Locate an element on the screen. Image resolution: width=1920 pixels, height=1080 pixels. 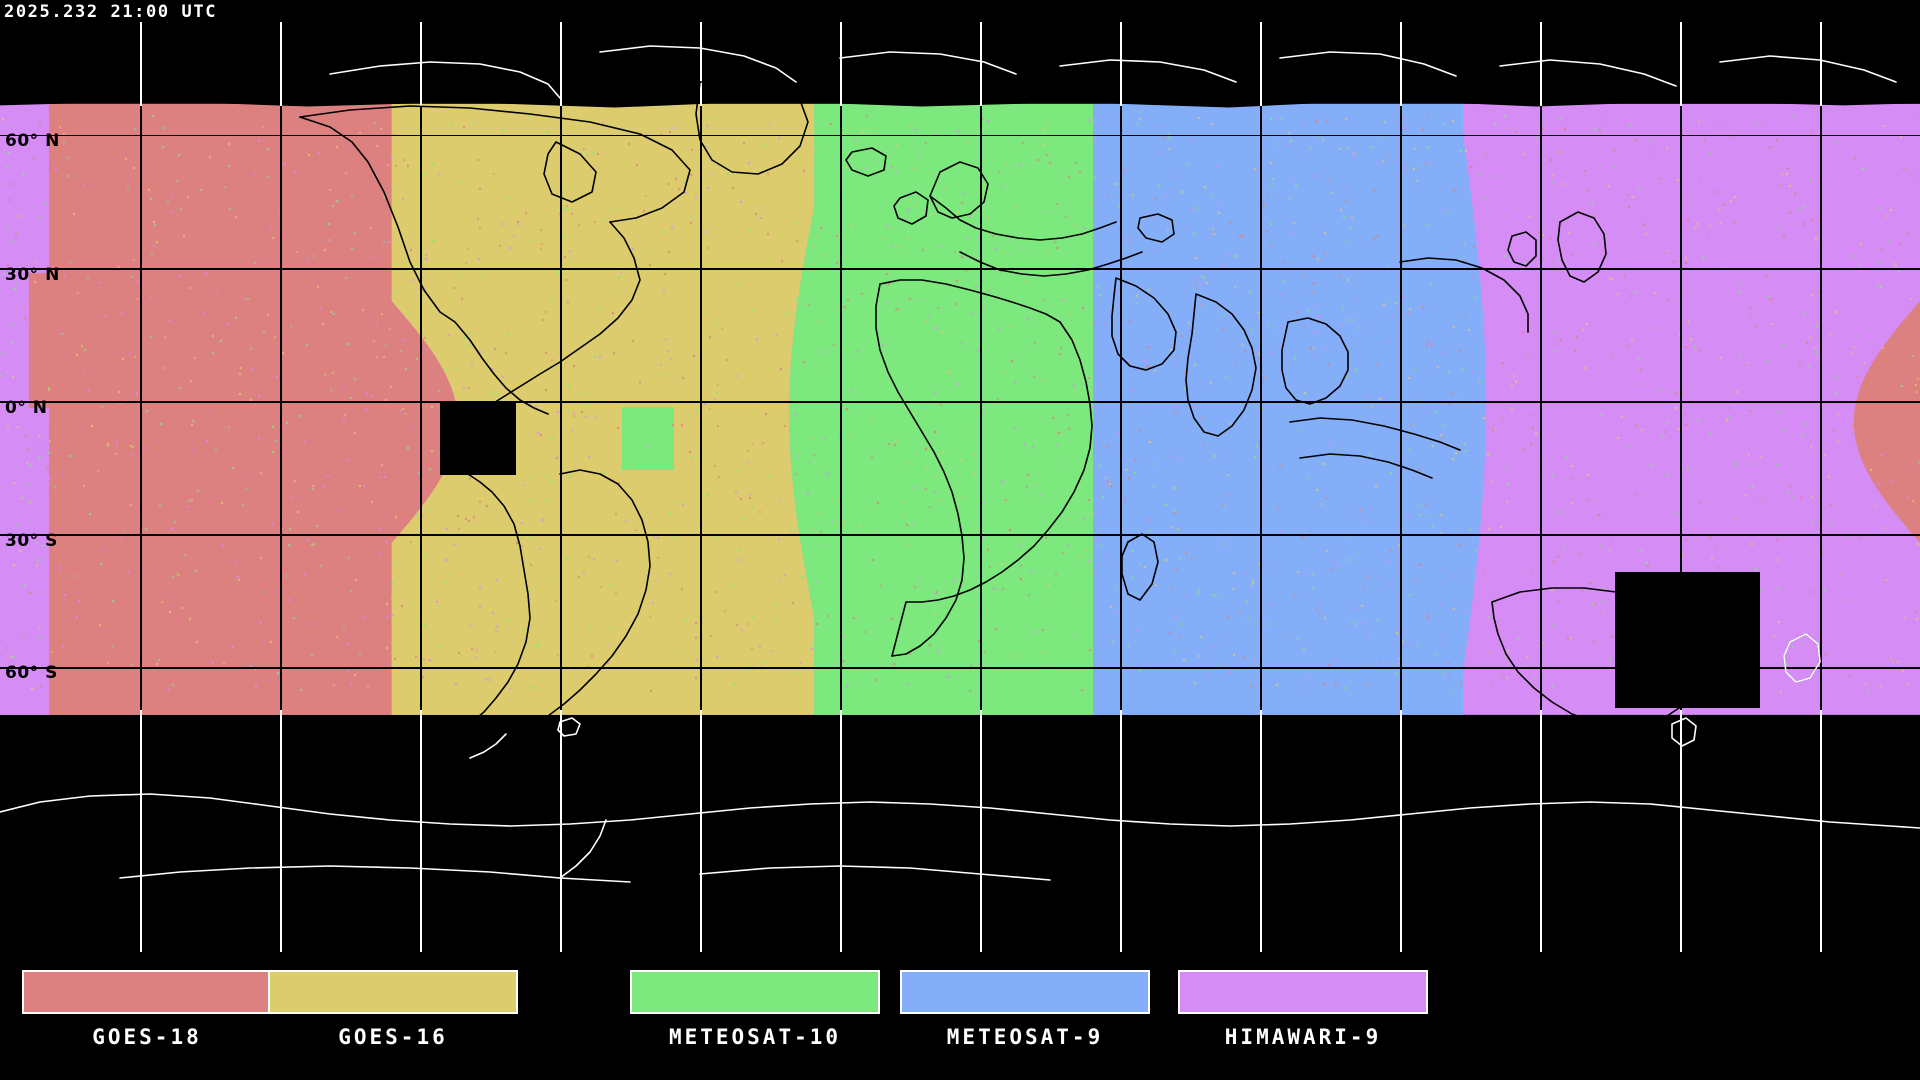
latitude-label: 0° N is located at coordinates (26, 407).